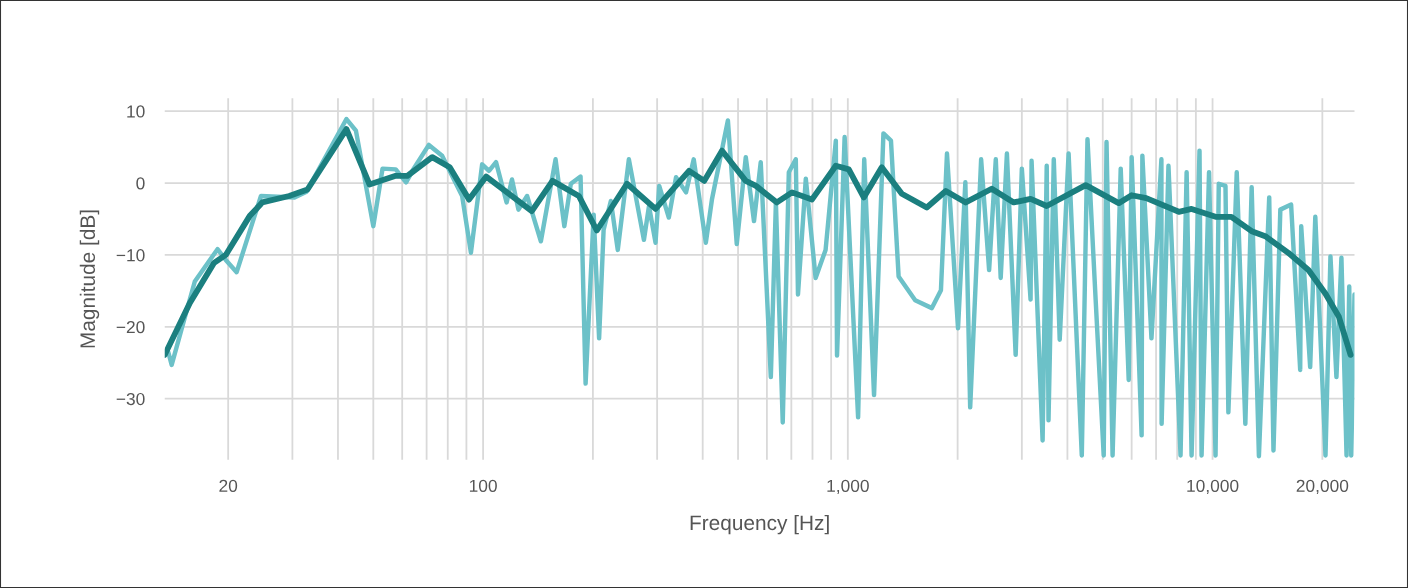 The height and width of the screenshot is (588, 1408). Describe the element at coordinates (130, 327) in the screenshot. I see `y-tick-label: −20` at that location.